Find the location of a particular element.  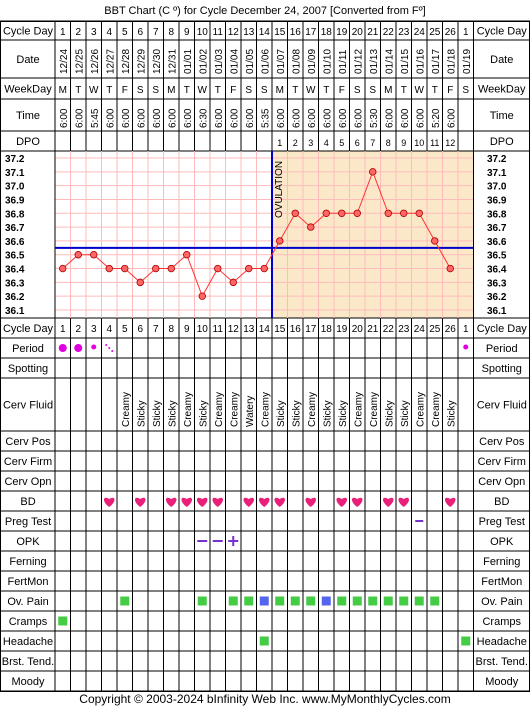

row-label-dpo-right: DPO is located at coordinates (502, 142).